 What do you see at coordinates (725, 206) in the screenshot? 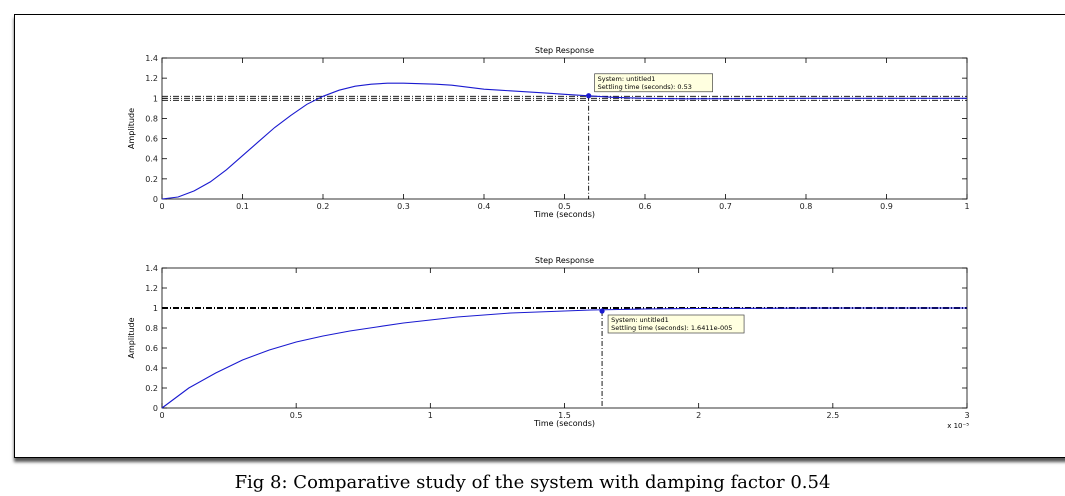
I see `x-tick-label: 0.7` at bounding box center [725, 206].